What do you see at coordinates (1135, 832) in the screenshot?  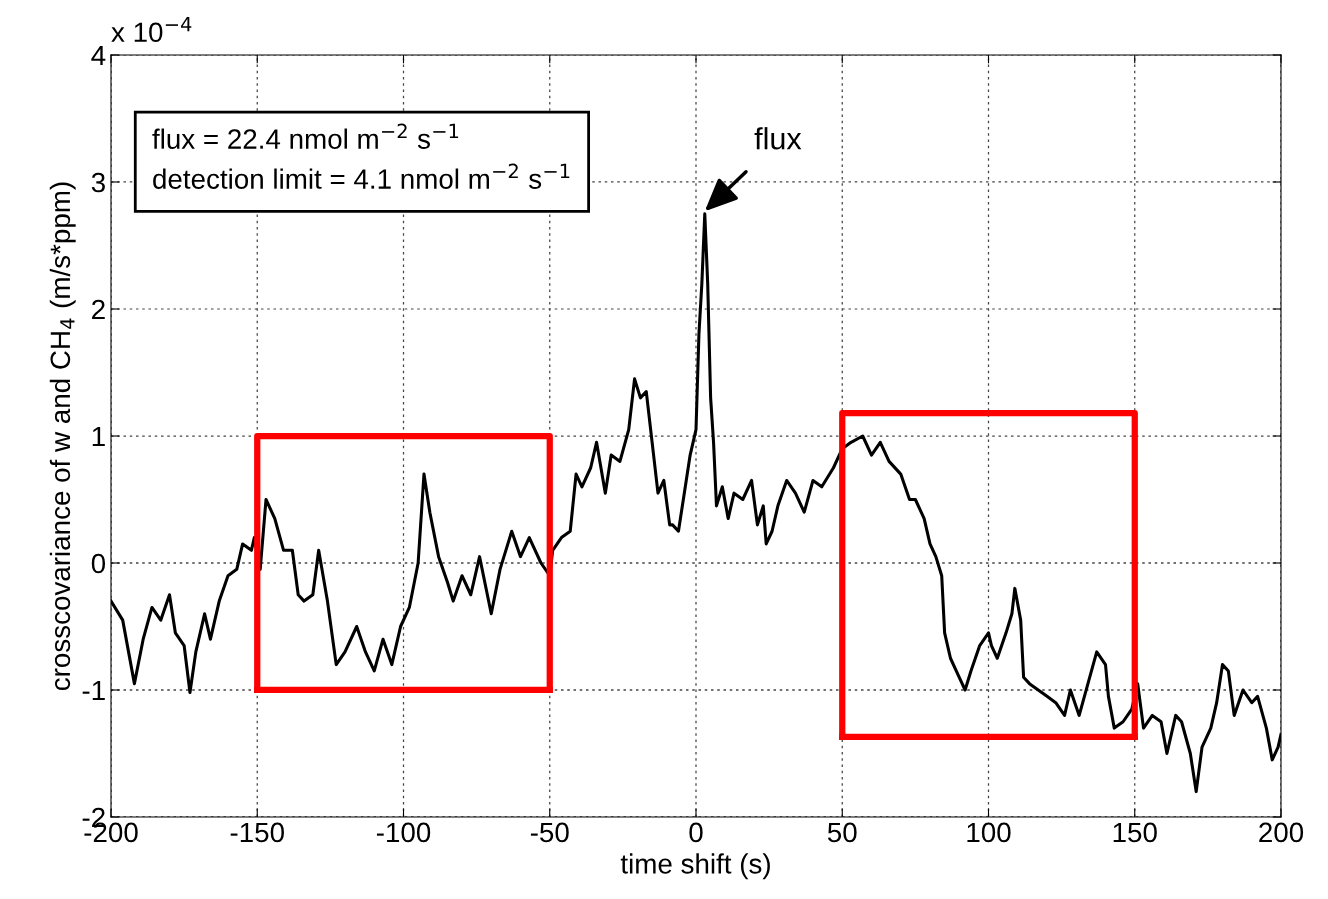 I see `x-tick-label: 150` at bounding box center [1135, 832].